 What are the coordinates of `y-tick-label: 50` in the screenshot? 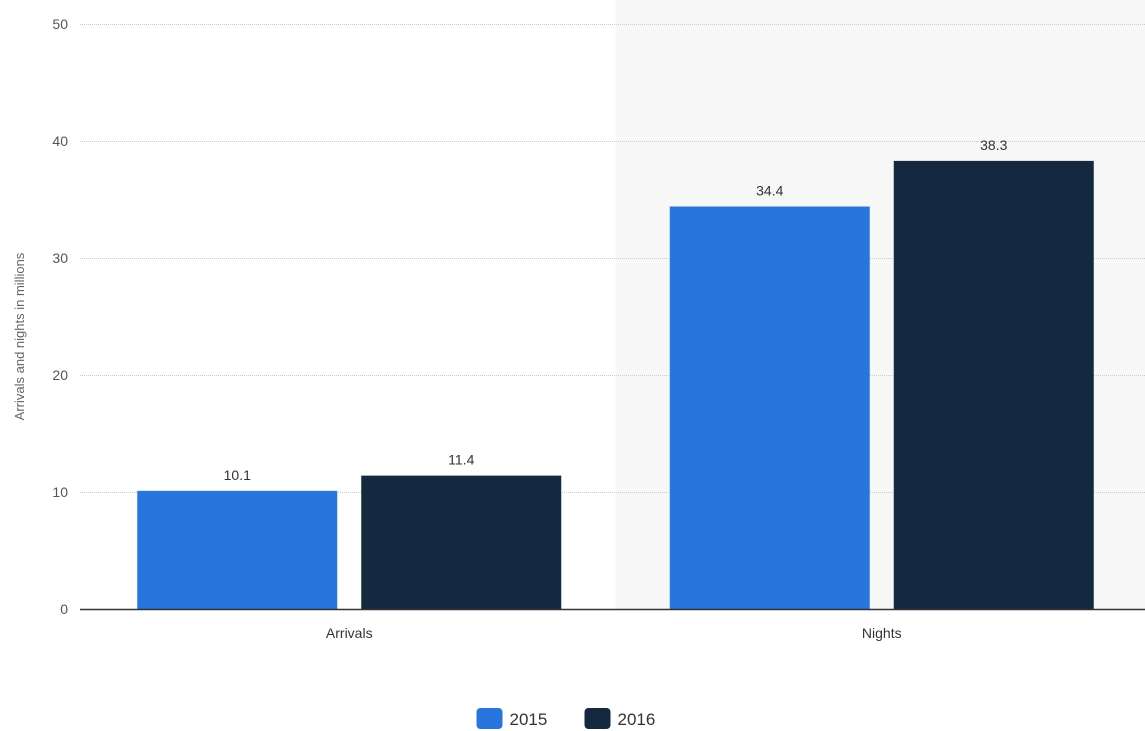 It's located at (60, 24).